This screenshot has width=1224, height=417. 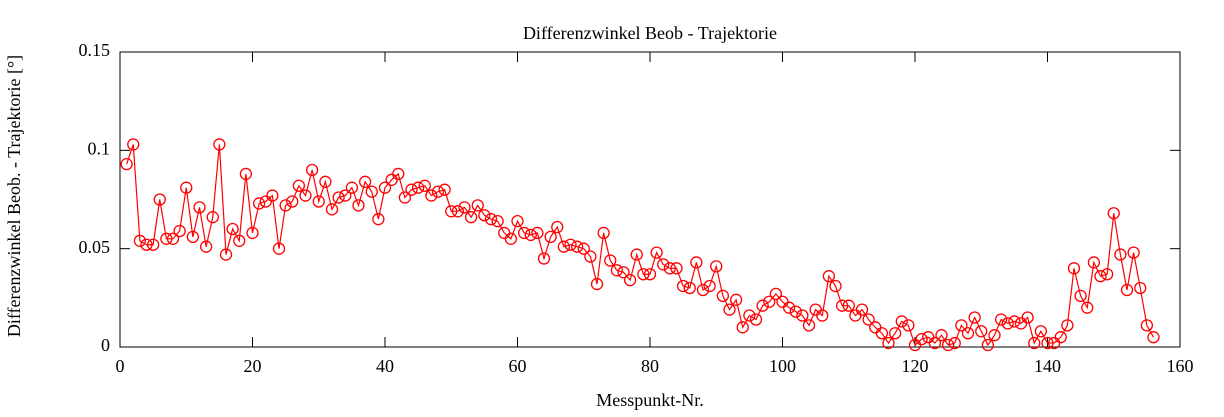 I want to click on x-tick-label: 160, so click(x=1180, y=366).